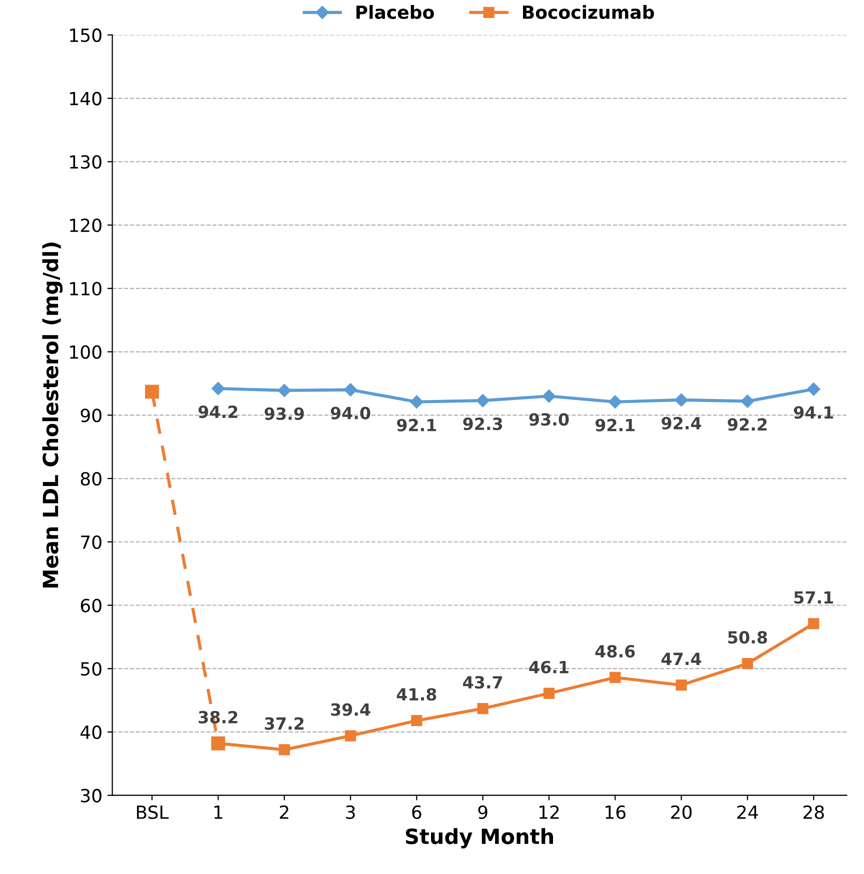 The height and width of the screenshot is (874, 864). What do you see at coordinates (284, 413) in the screenshot?
I see `data-label: 93.9` at bounding box center [284, 413].